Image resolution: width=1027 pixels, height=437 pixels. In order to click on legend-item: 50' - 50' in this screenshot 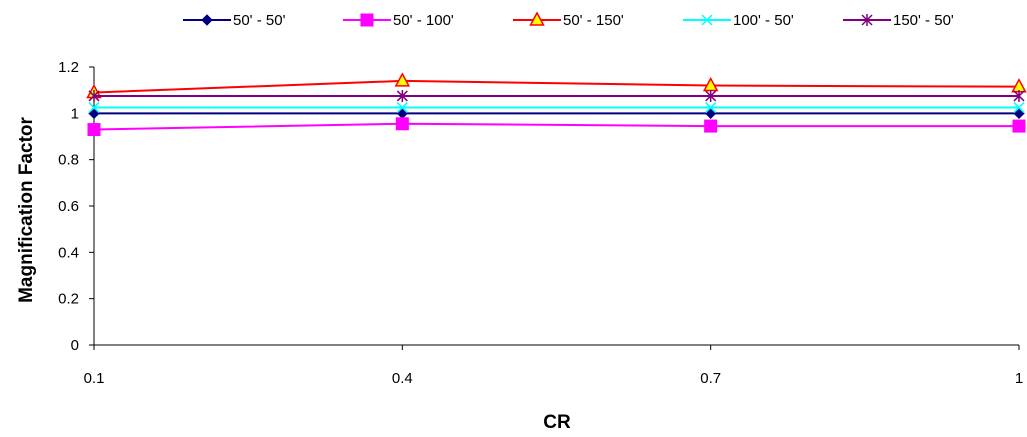, I will do `click(234, 20)`.